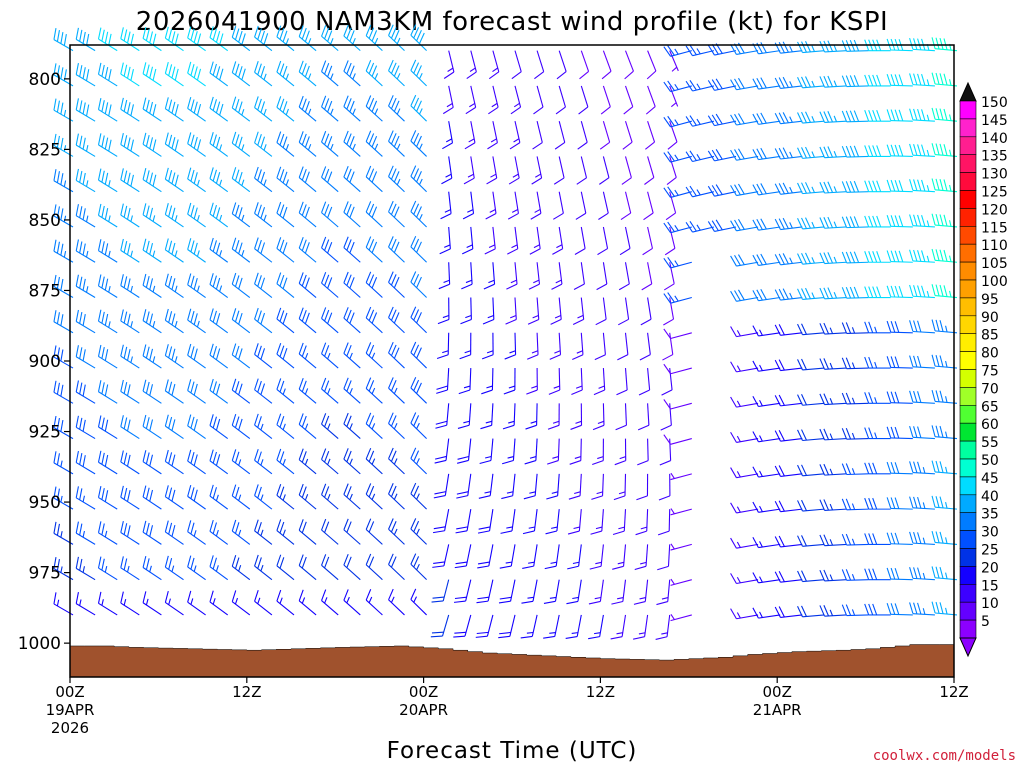  I want to click on y-tick-label: 1000, so click(39, 644).